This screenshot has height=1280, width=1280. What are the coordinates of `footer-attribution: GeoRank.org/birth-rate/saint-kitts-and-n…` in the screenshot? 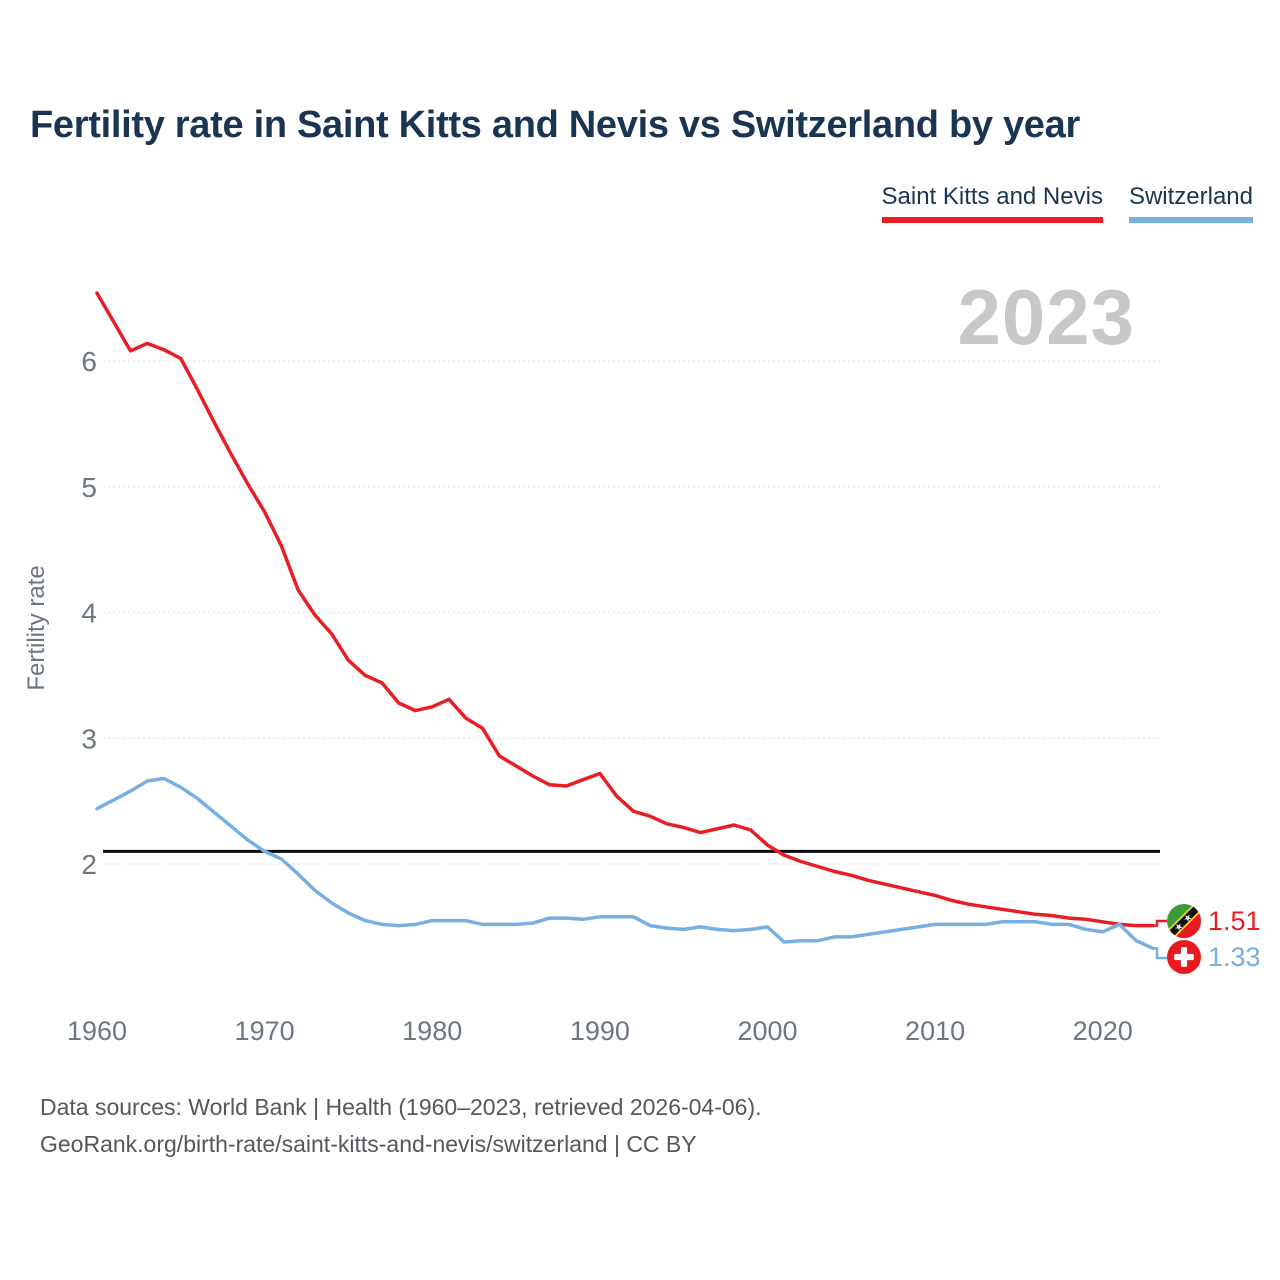 It's located at (368, 1144).